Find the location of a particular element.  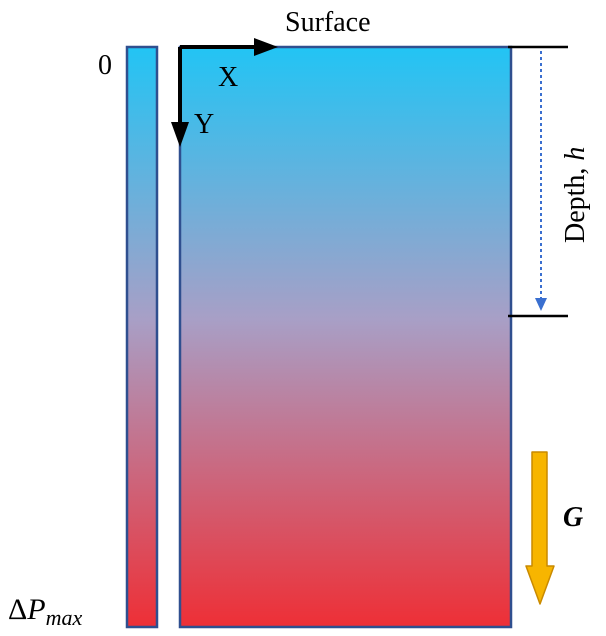

x-axis-label: X is located at coordinates (228, 77).